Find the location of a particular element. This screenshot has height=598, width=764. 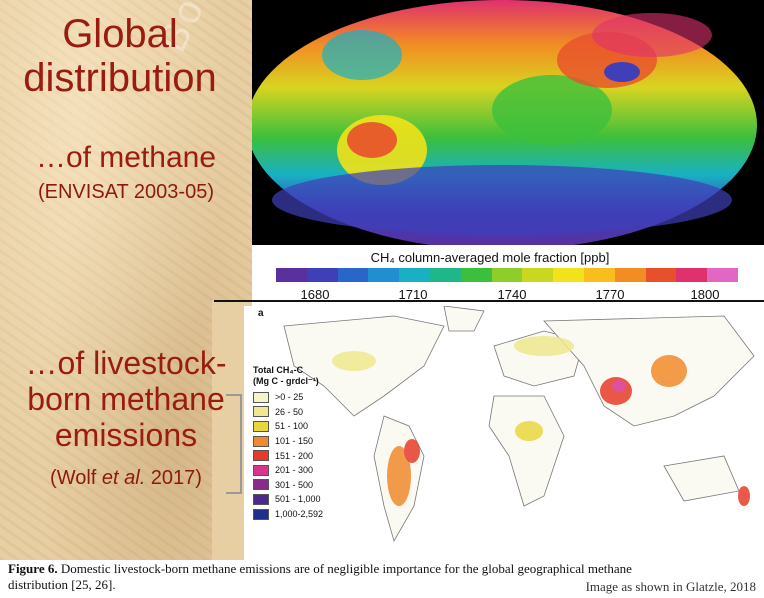

legend-label: 151 - 200 is located at coordinates (294, 455).